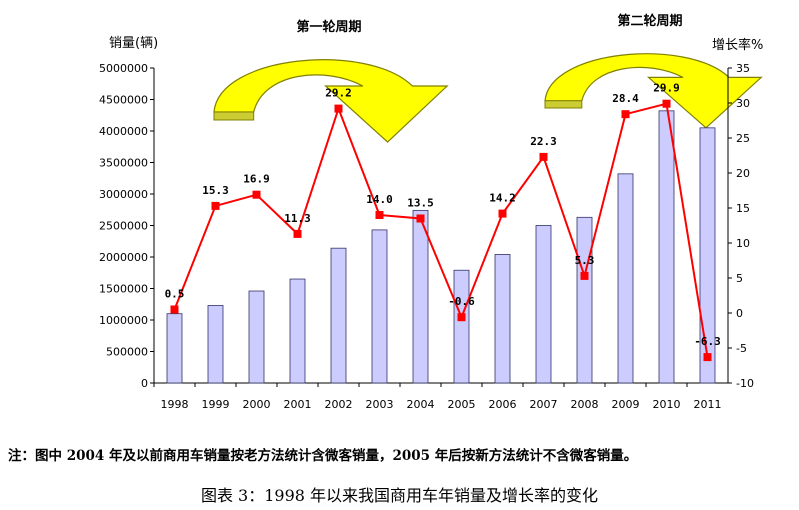  What do you see at coordinates (175, 404) in the screenshot?
I see `x-tick-label: 1998` at bounding box center [175, 404].